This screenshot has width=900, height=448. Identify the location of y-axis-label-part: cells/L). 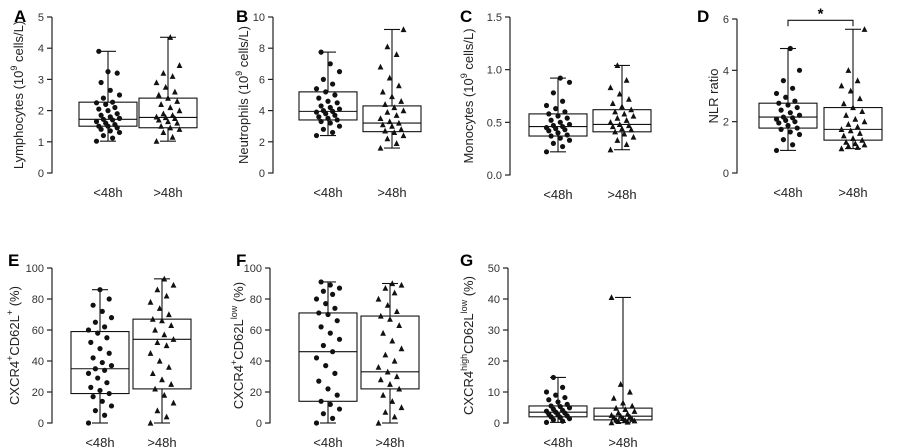
(468, 50).